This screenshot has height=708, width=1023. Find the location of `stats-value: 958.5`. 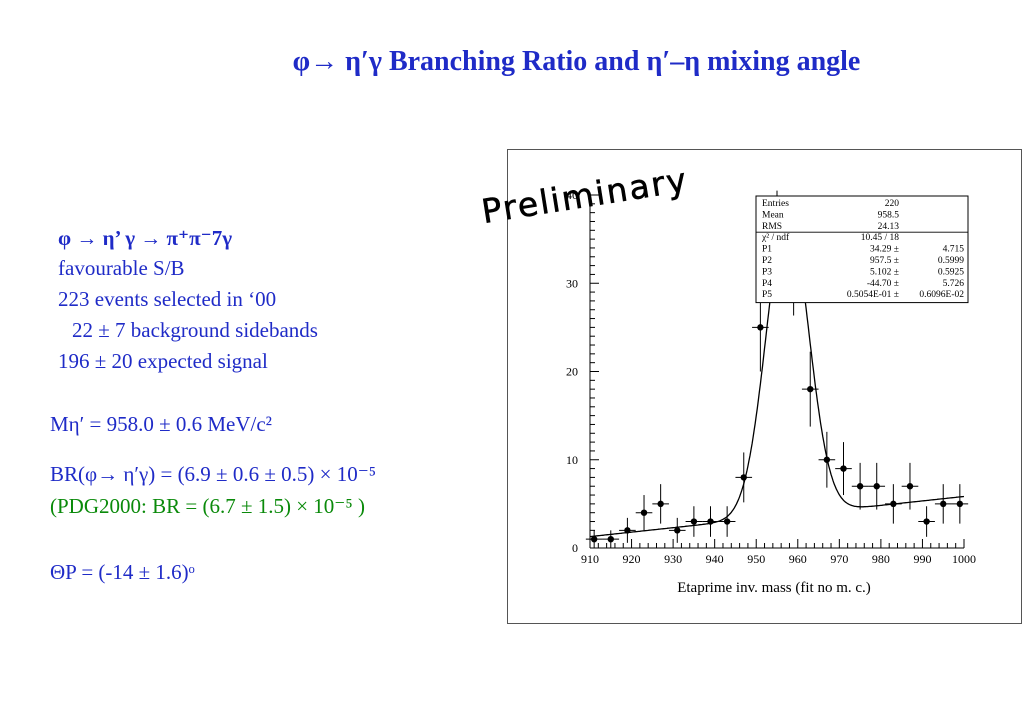

stats-value: 958.5 is located at coordinates (889, 215).